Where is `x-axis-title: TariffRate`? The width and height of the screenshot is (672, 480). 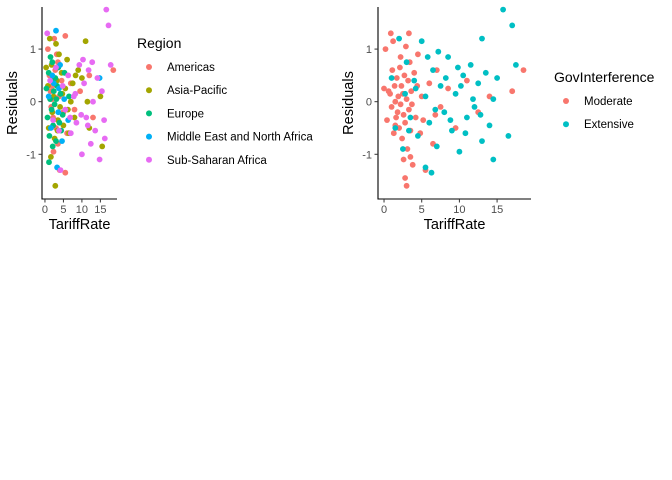
x-axis-title: TariffRate is located at coordinates (80, 225).